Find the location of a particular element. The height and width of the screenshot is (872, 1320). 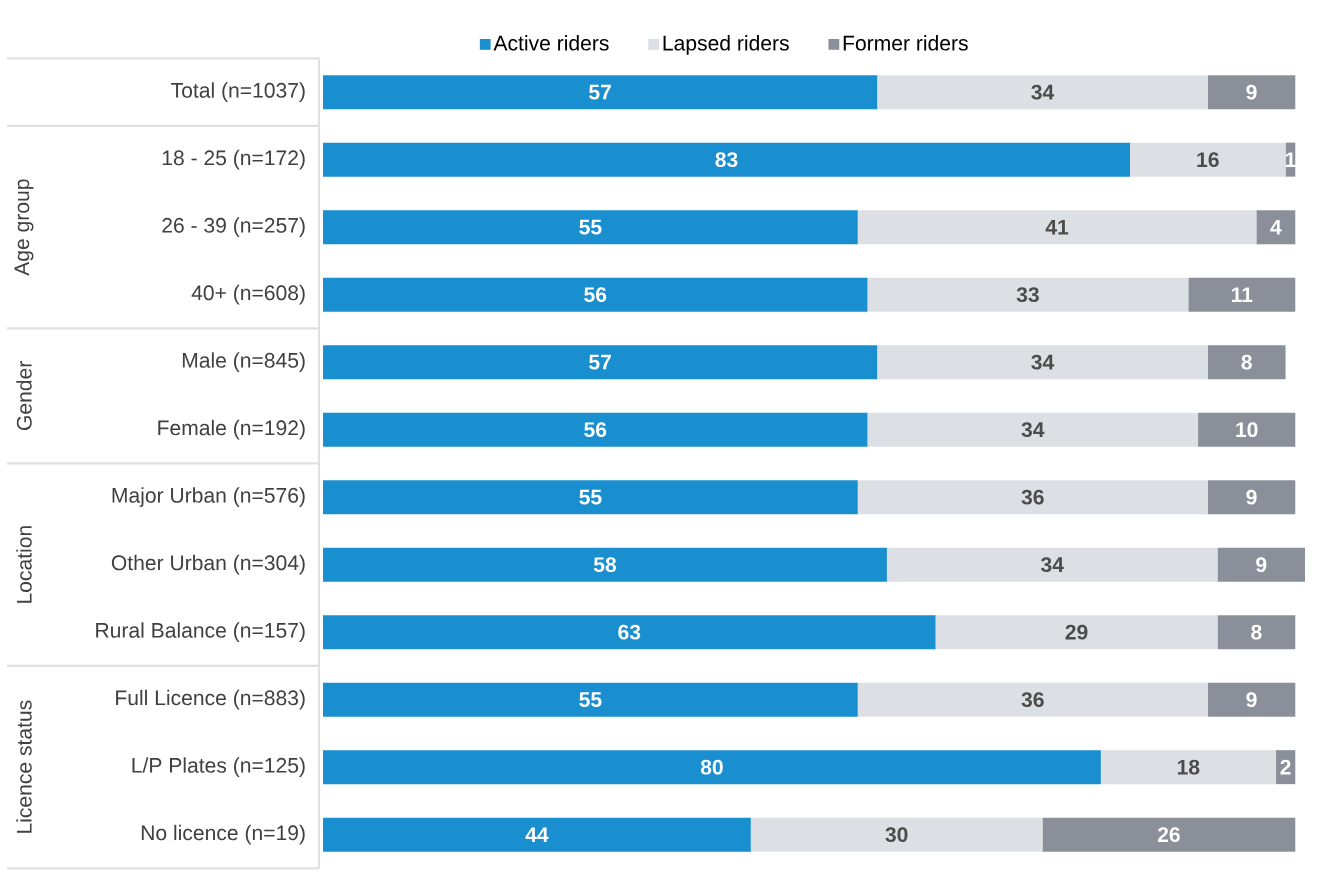

y-tick-label: L/P Plates (n=125) is located at coordinates (218, 767).